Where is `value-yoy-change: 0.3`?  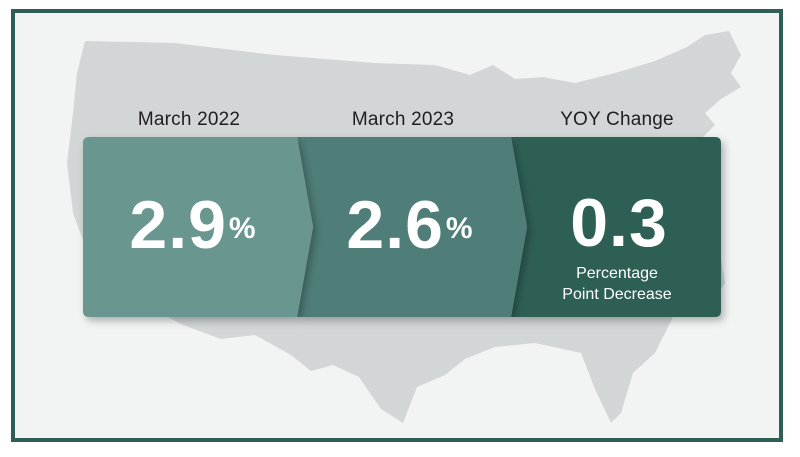 value-yoy-change: 0.3 is located at coordinates (619, 223).